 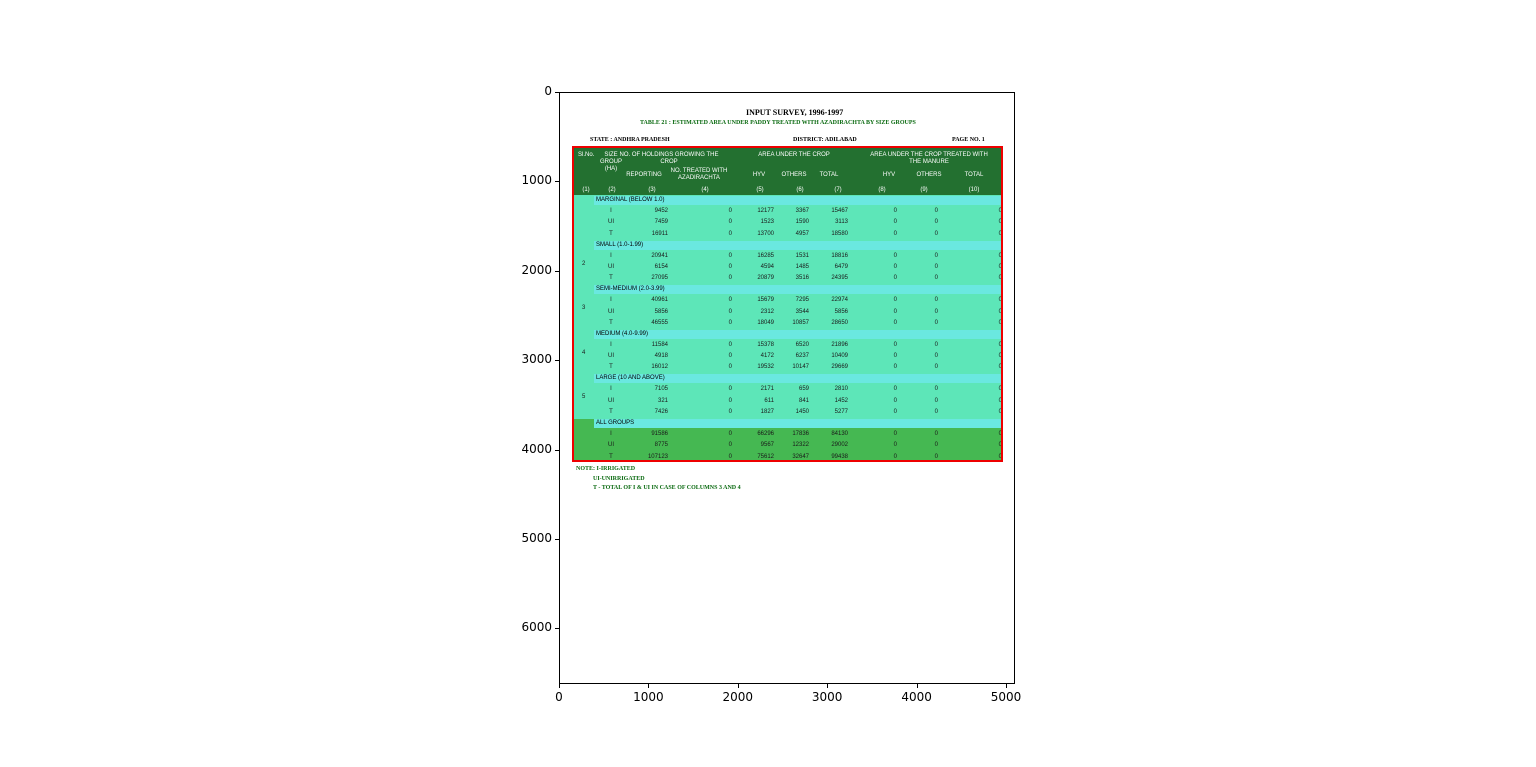 I want to click on table-cell: 5277, so click(x=841, y=412).